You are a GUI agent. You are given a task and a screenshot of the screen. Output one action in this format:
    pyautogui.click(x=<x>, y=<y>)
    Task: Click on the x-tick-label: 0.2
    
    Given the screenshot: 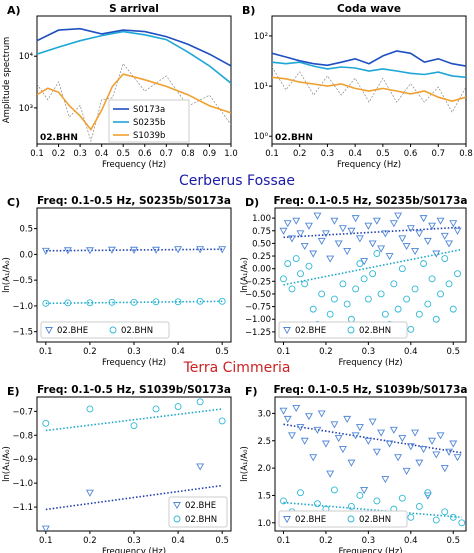 What is the action you would take?
    pyautogui.click(x=59, y=154)
    